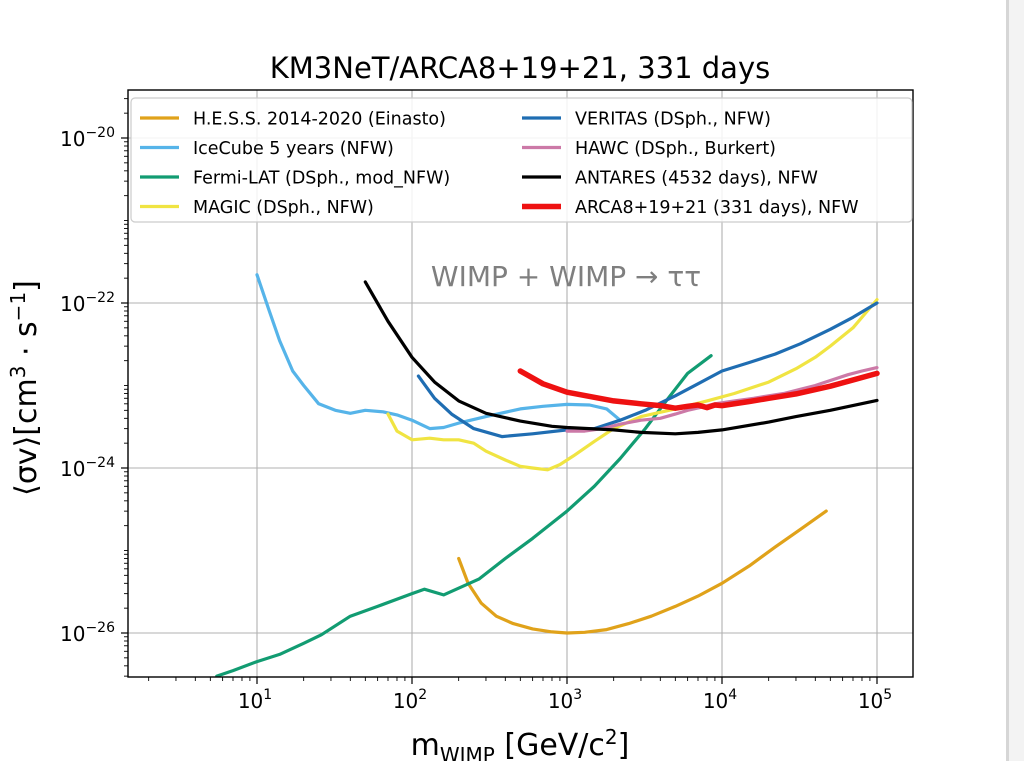  I want to click on legend-entry-label: VERITAS (DSph., NFW), so click(673, 120).